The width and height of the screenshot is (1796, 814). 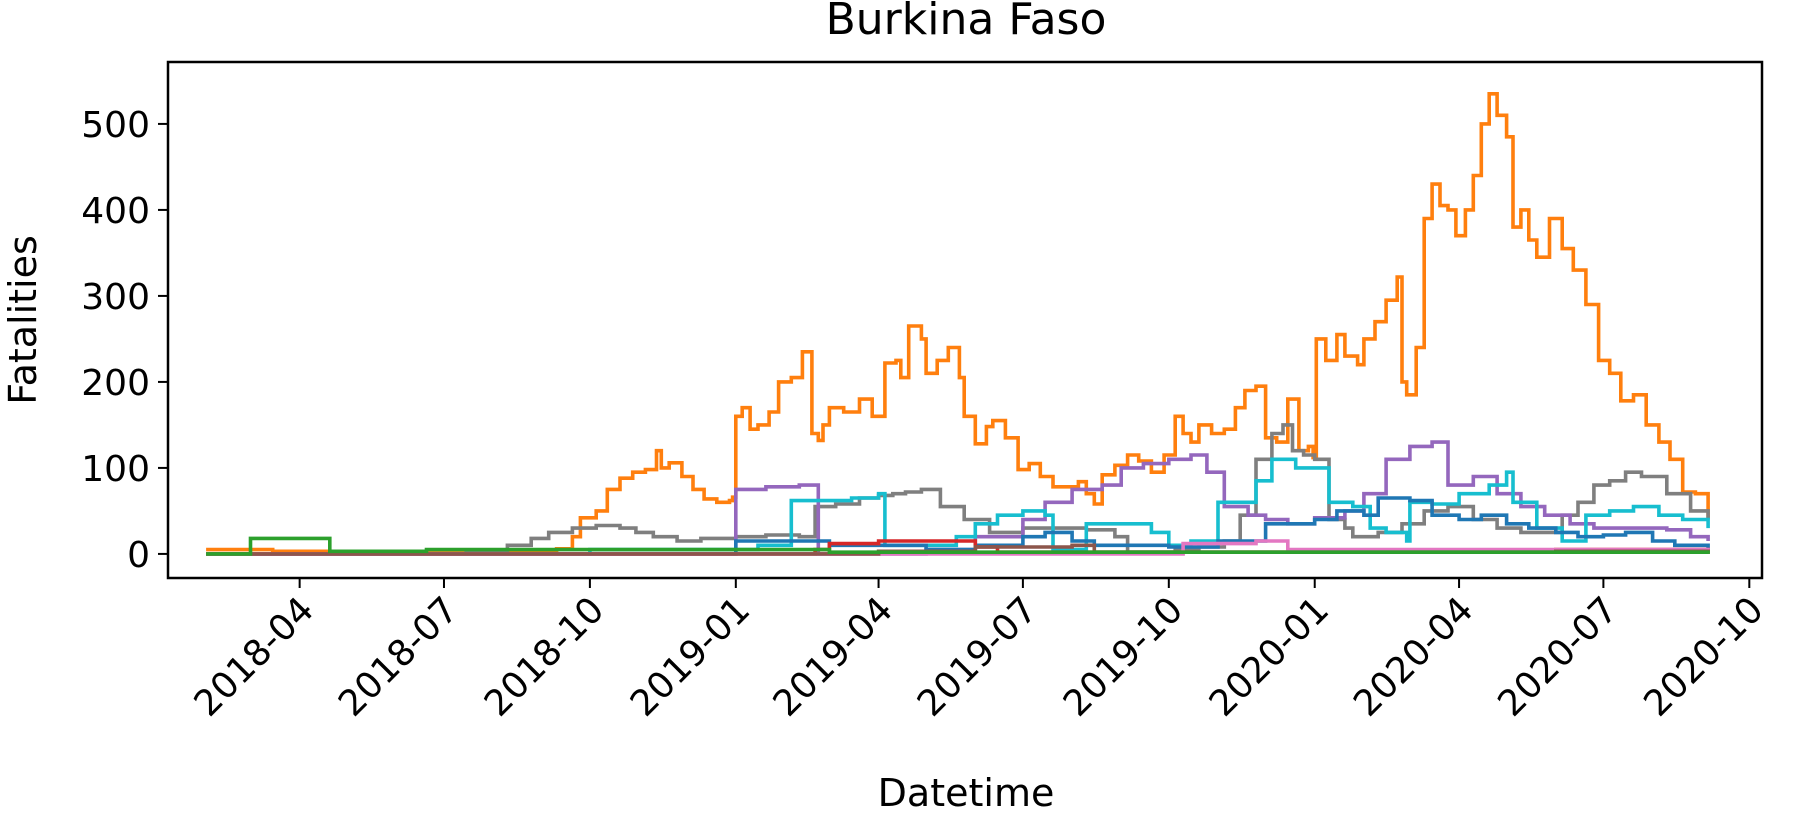 I want to click on x-tick-label: 2020-10, so click(x=1703, y=656).